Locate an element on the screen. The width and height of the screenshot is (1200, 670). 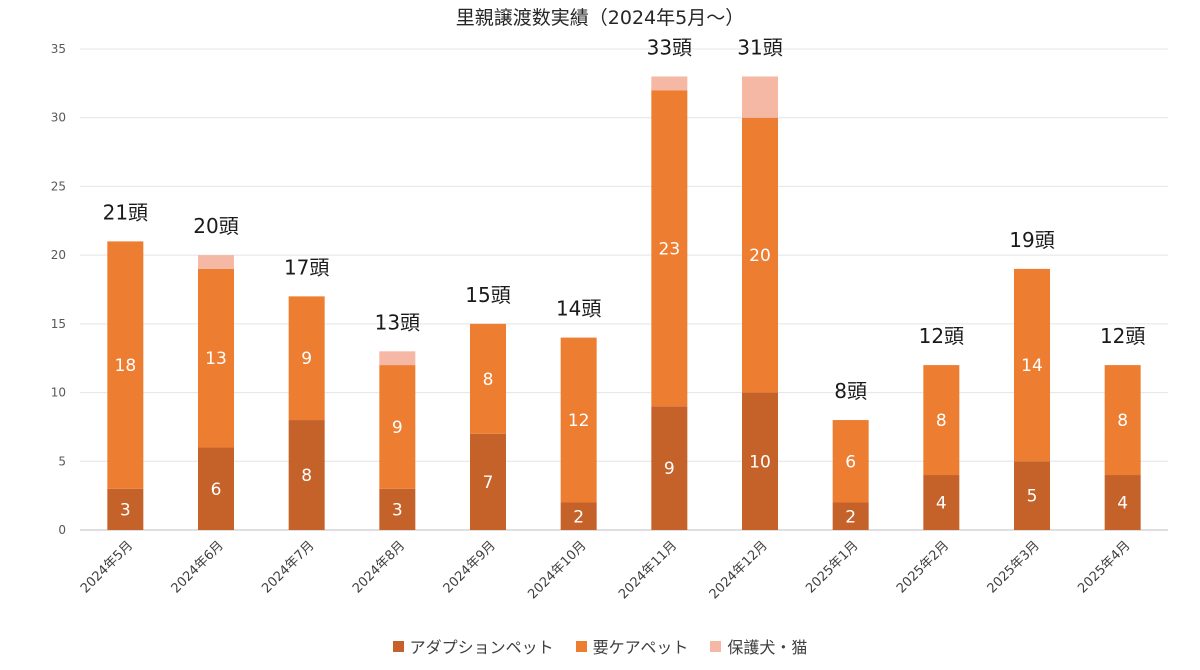
data-label: 18 is located at coordinates (126, 366).